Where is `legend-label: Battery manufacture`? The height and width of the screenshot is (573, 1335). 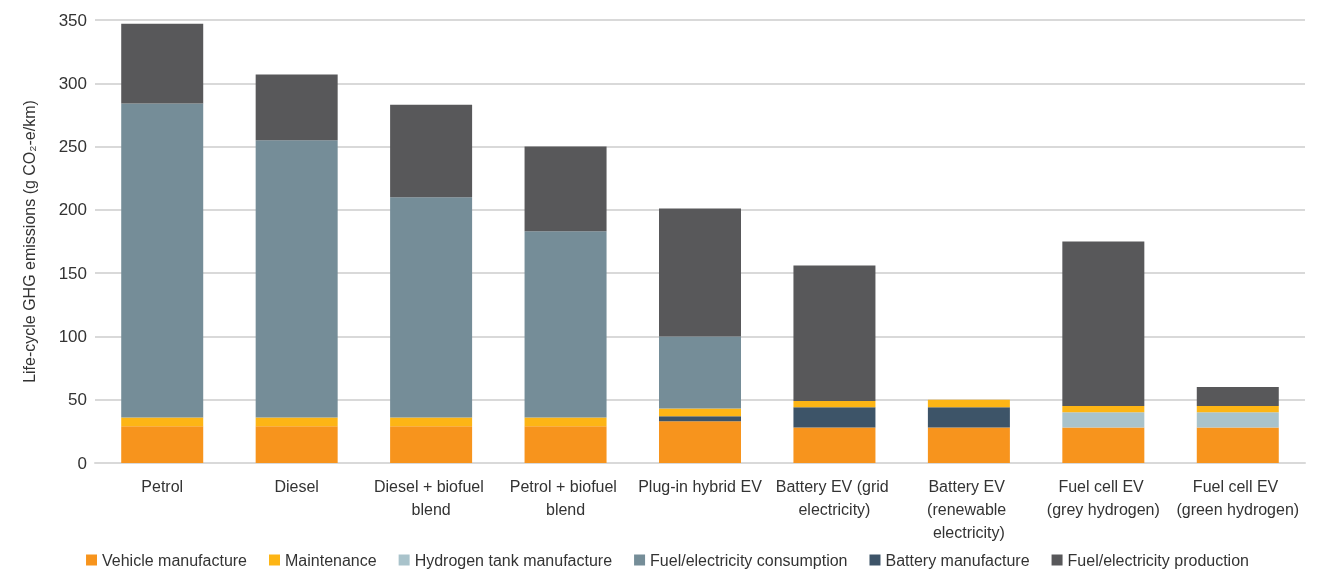
legend-label: Battery manufacture is located at coordinates (957, 560).